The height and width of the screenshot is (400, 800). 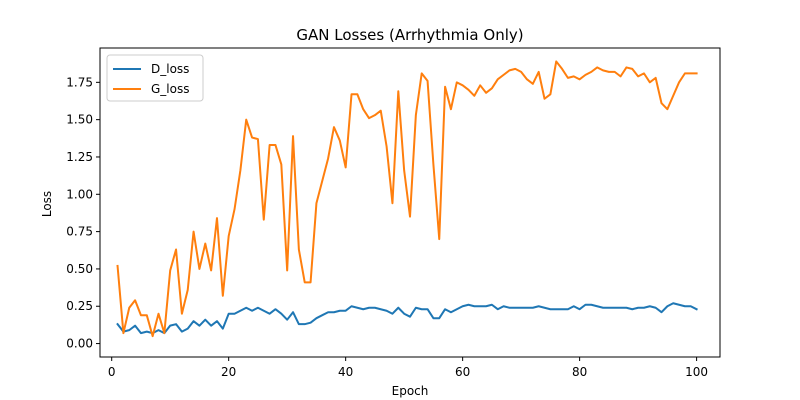 I want to click on x-axis-label: Epoch, so click(x=410, y=391).